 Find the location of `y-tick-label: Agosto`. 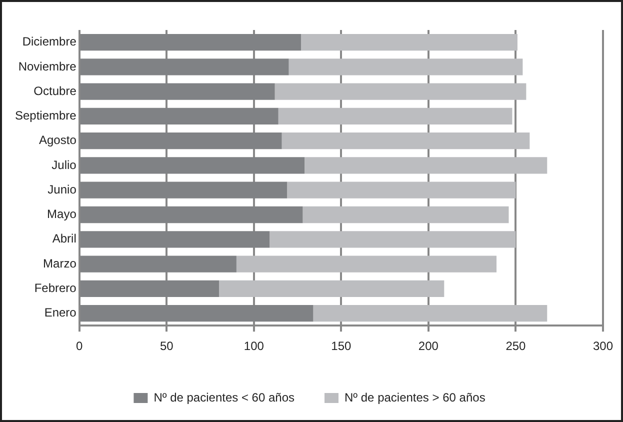

y-tick-label: Agosto is located at coordinates (58, 140).